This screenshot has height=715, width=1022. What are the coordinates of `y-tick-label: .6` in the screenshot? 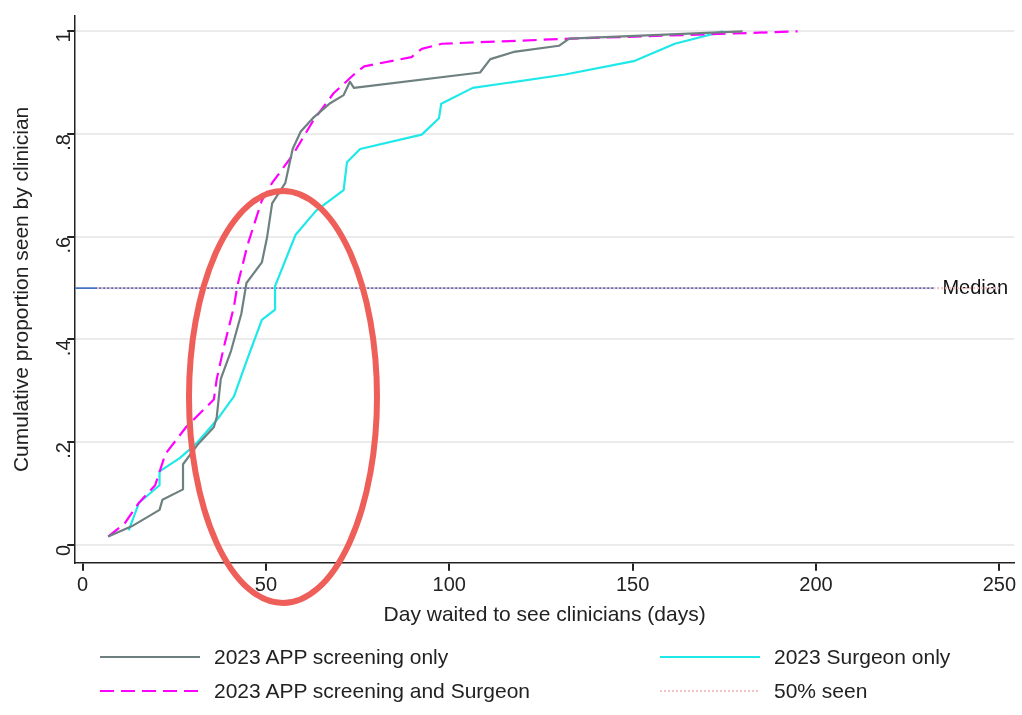 It's located at (62, 245).